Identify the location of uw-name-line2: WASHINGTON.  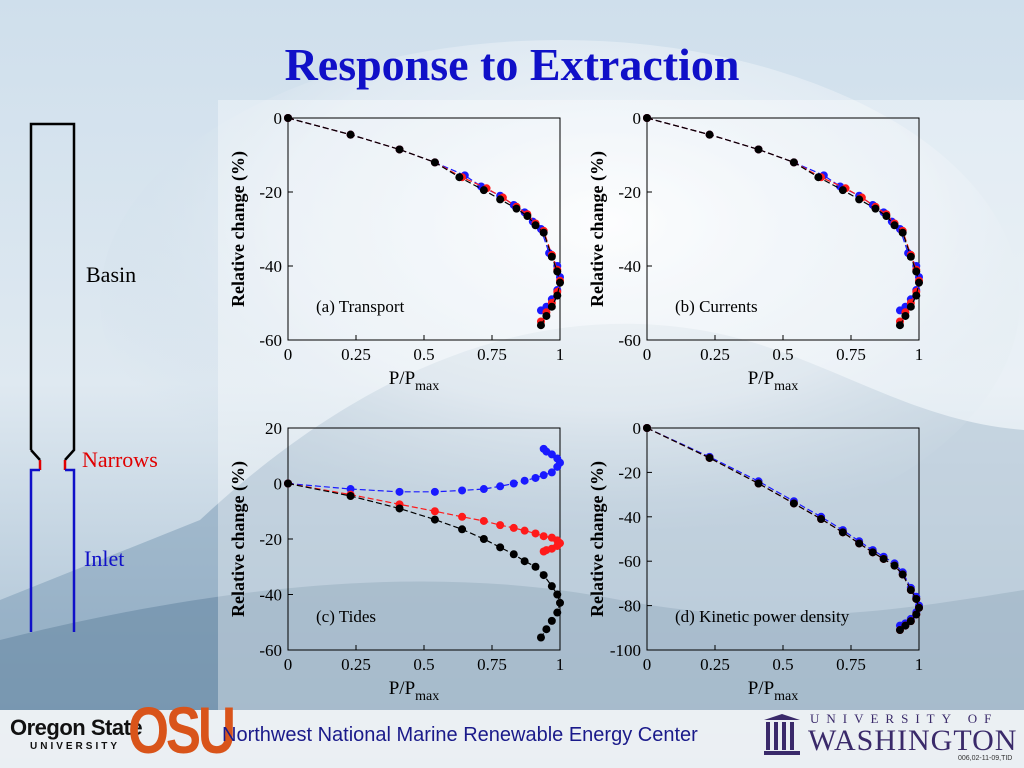
(913, 740).